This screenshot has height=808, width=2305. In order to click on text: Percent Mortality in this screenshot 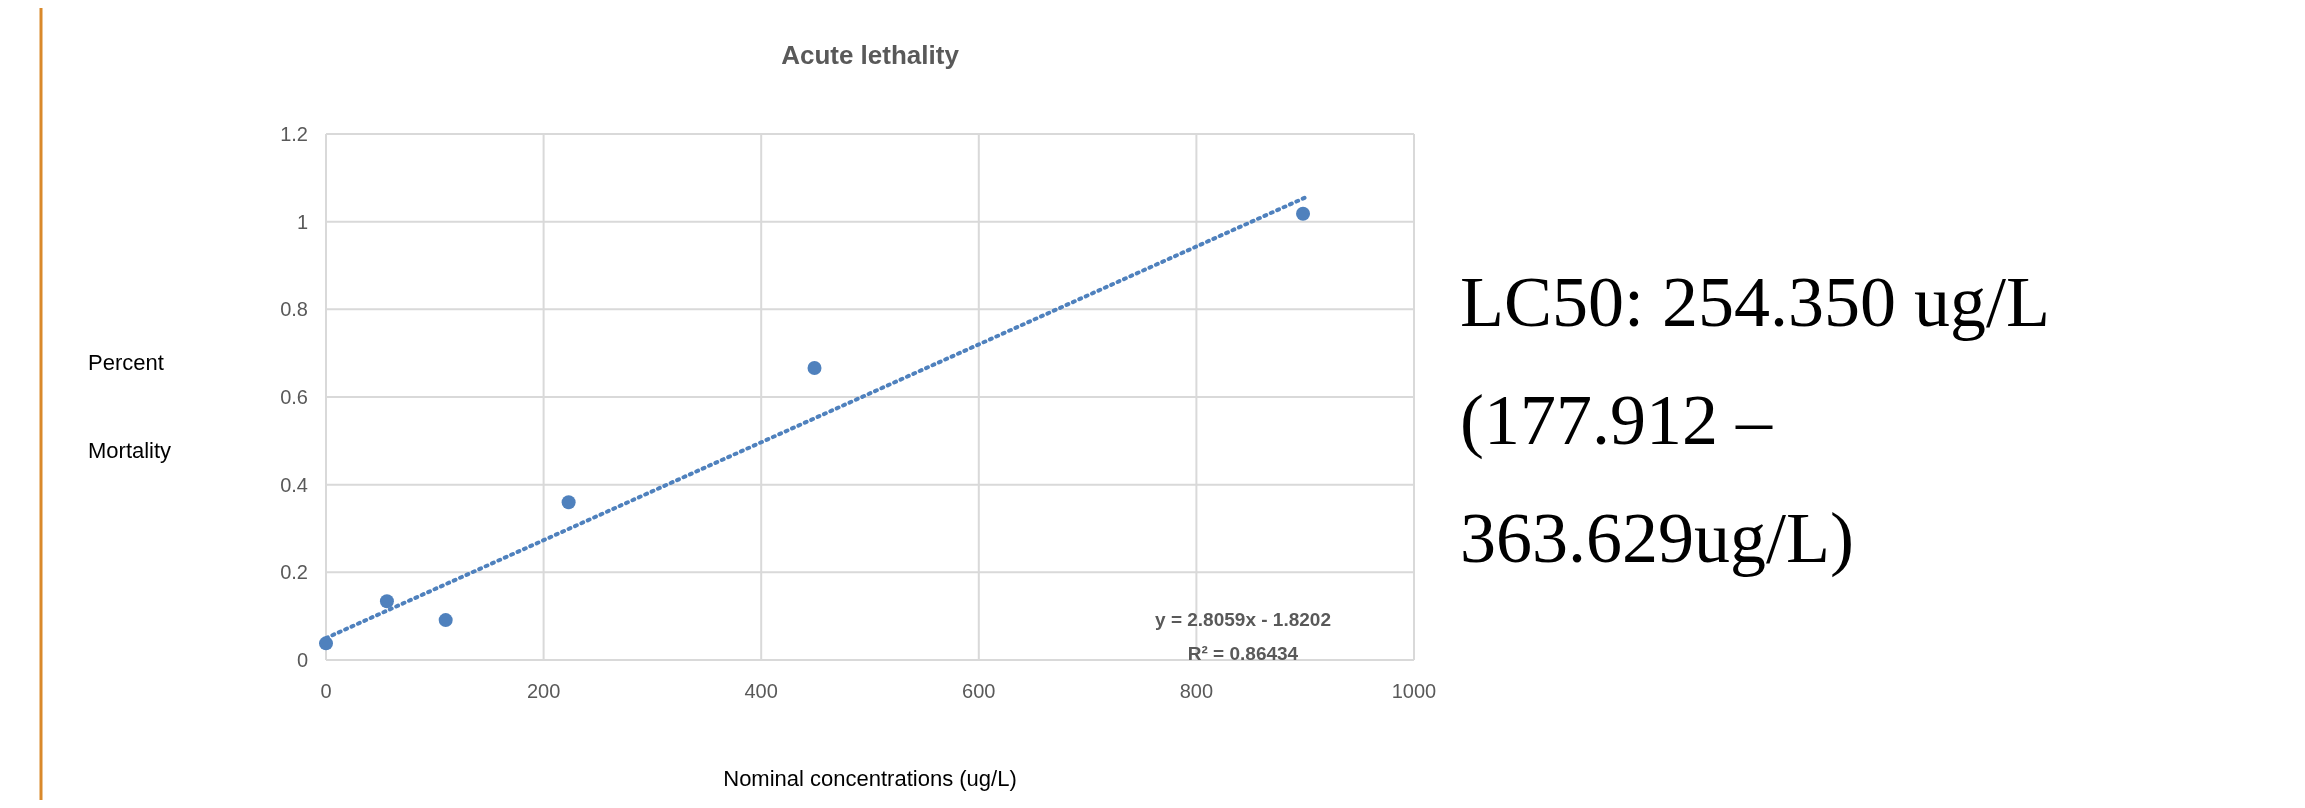, I will do `click(130, 406)`.